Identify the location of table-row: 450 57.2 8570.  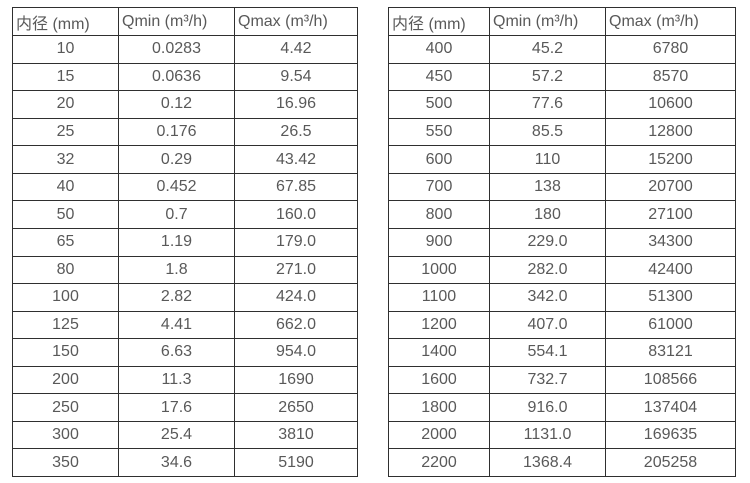
(562, 77).